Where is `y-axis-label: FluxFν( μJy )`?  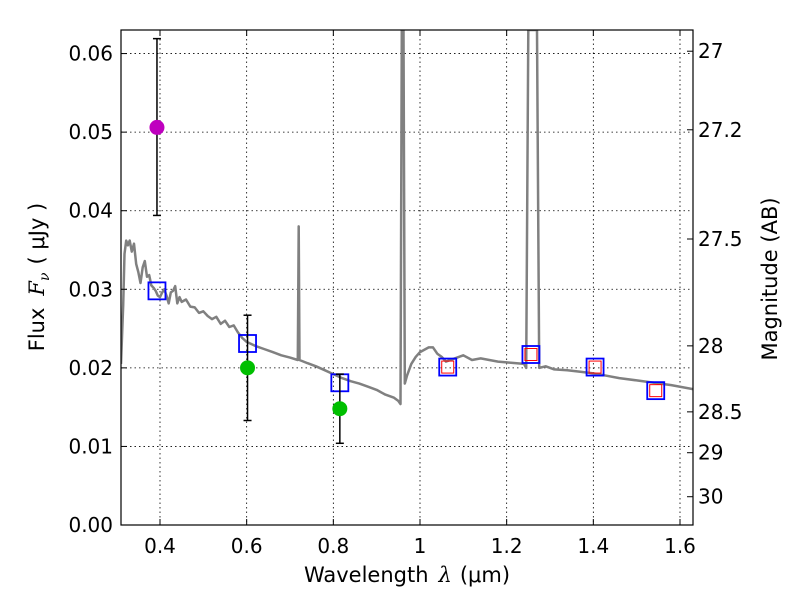
y-axis-label: FluxFν( μJy ) is located at coordinates (39, 277).